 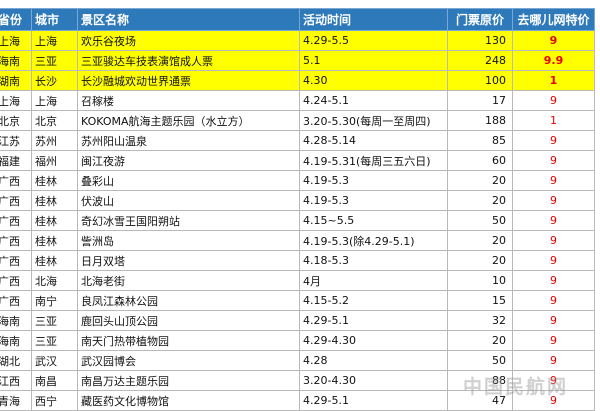 What do you see at coordinates (188, 380) in the screenshot?
I see `cell-scenic-name: 南昌万达主题乐园` at bounding box center [188, 380].